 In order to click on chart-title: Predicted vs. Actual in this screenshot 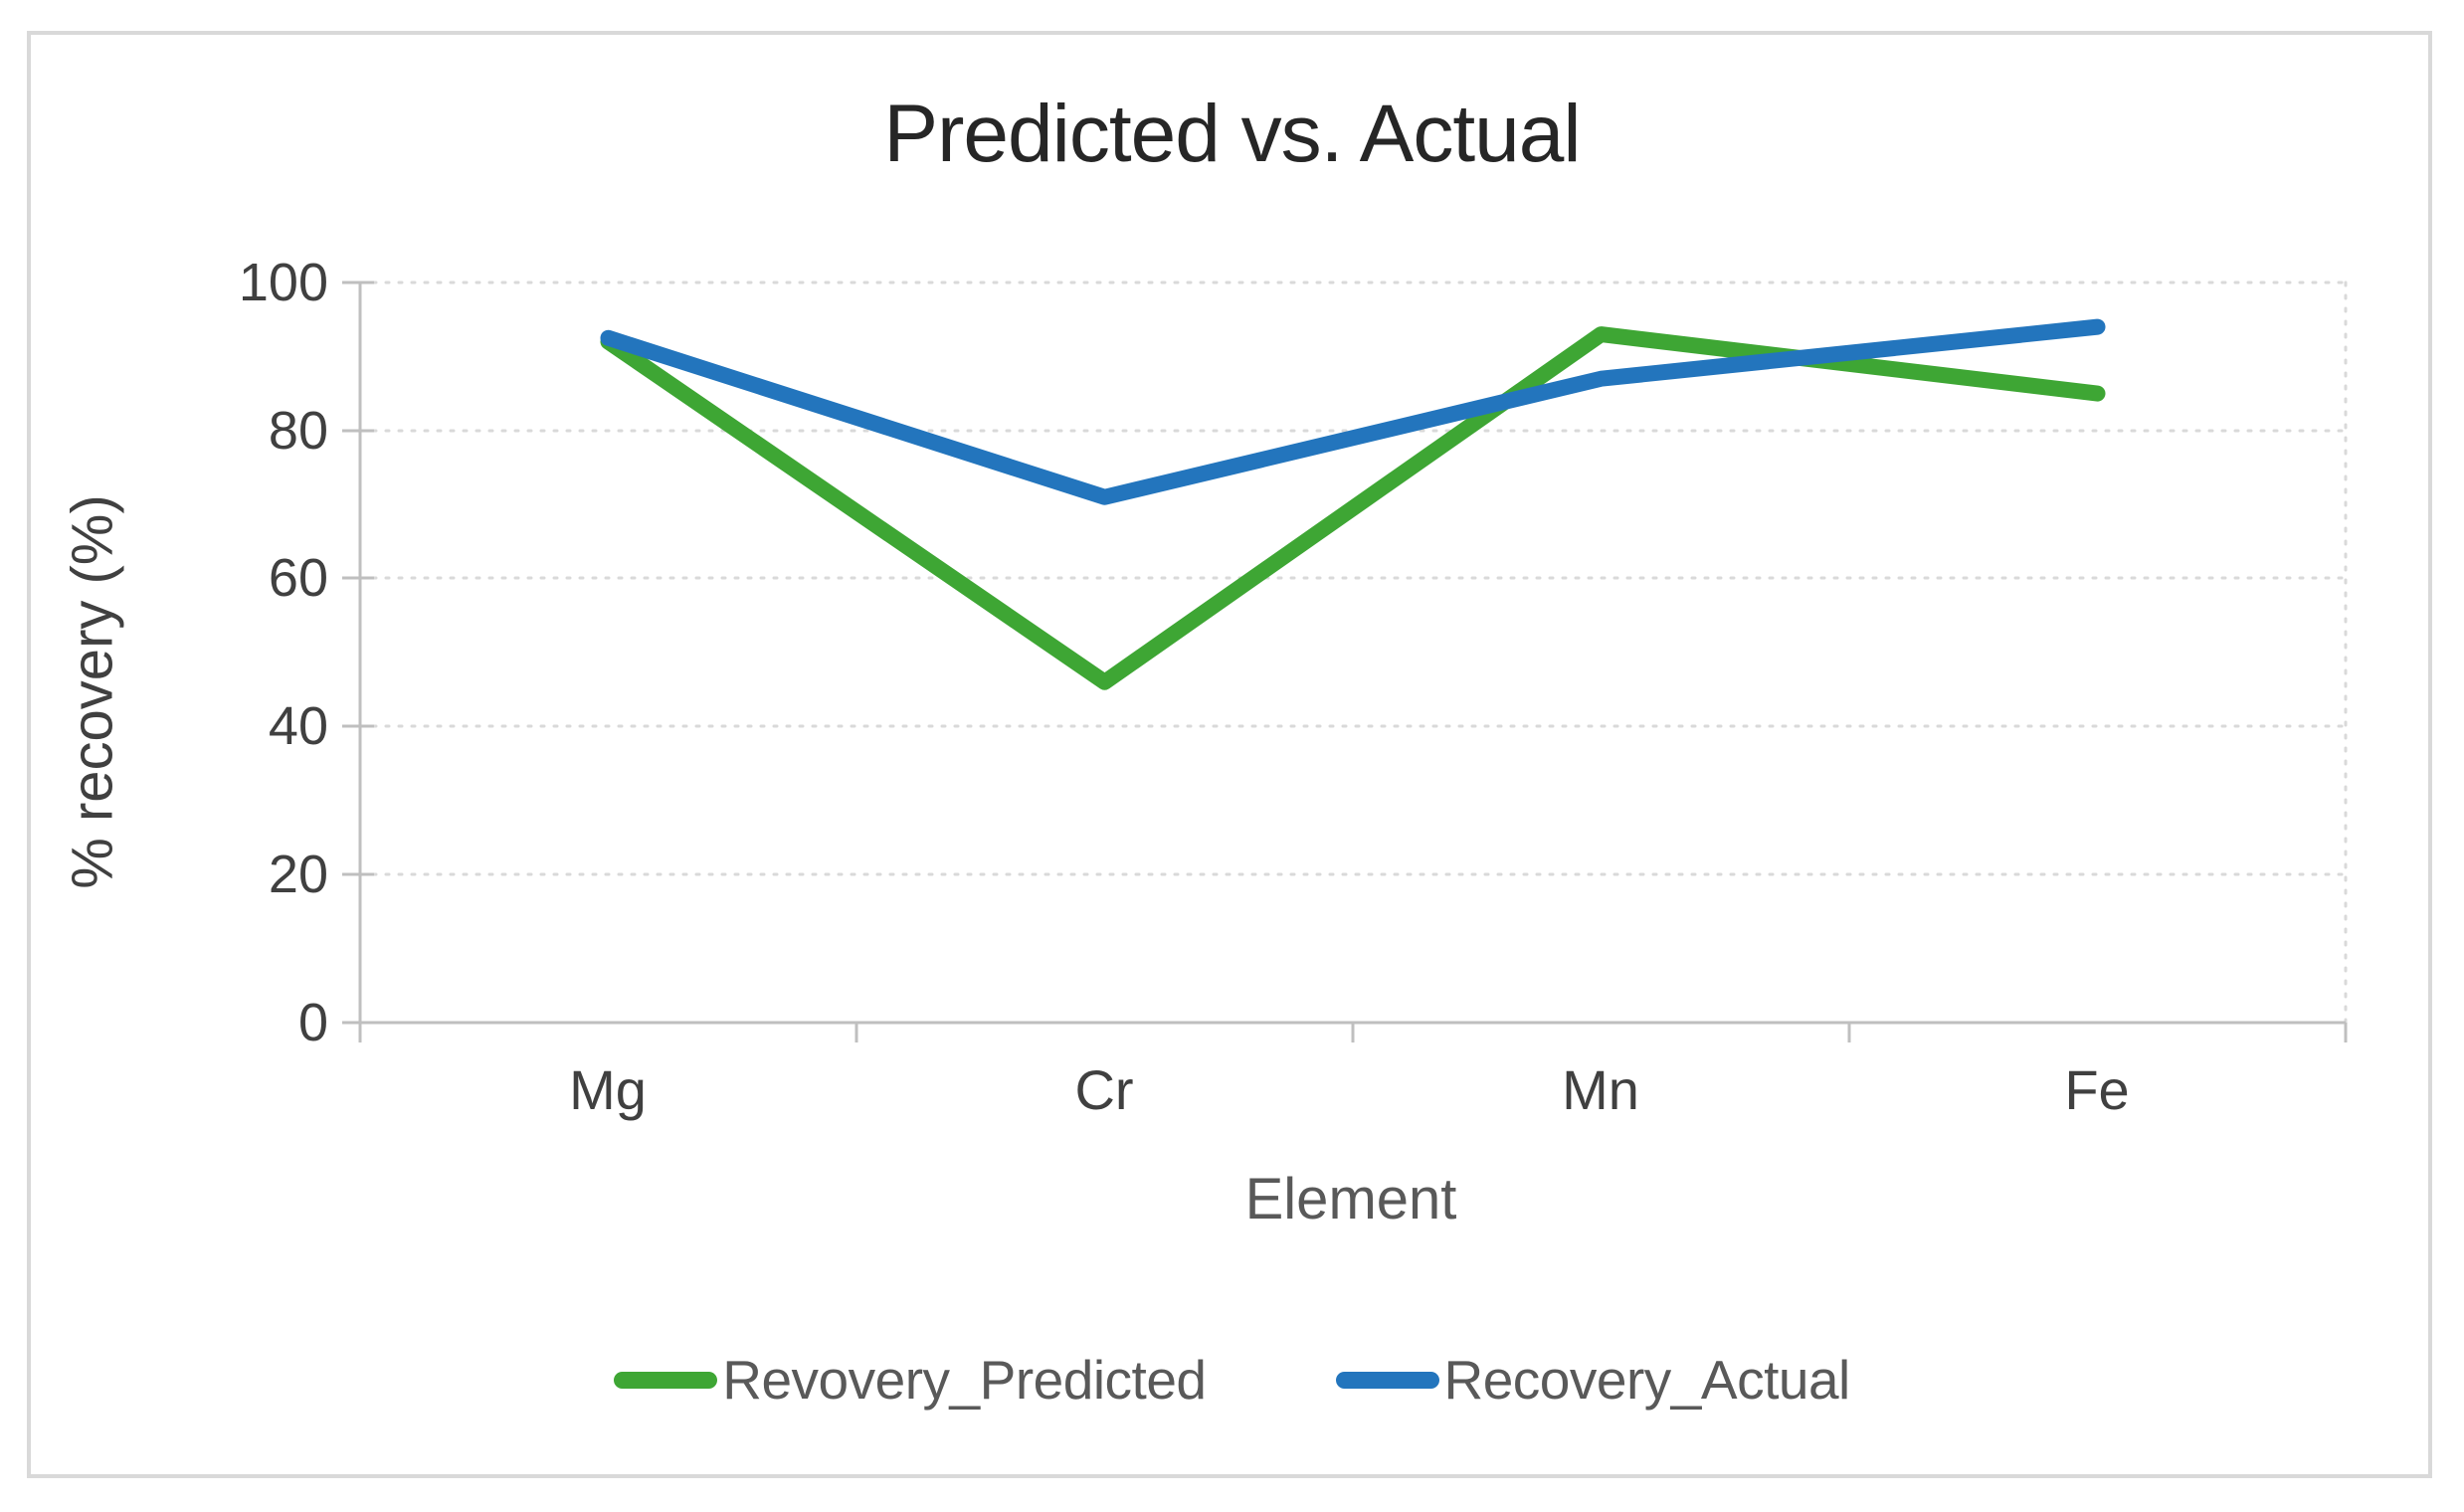, I will do `click(1232, 134)`.